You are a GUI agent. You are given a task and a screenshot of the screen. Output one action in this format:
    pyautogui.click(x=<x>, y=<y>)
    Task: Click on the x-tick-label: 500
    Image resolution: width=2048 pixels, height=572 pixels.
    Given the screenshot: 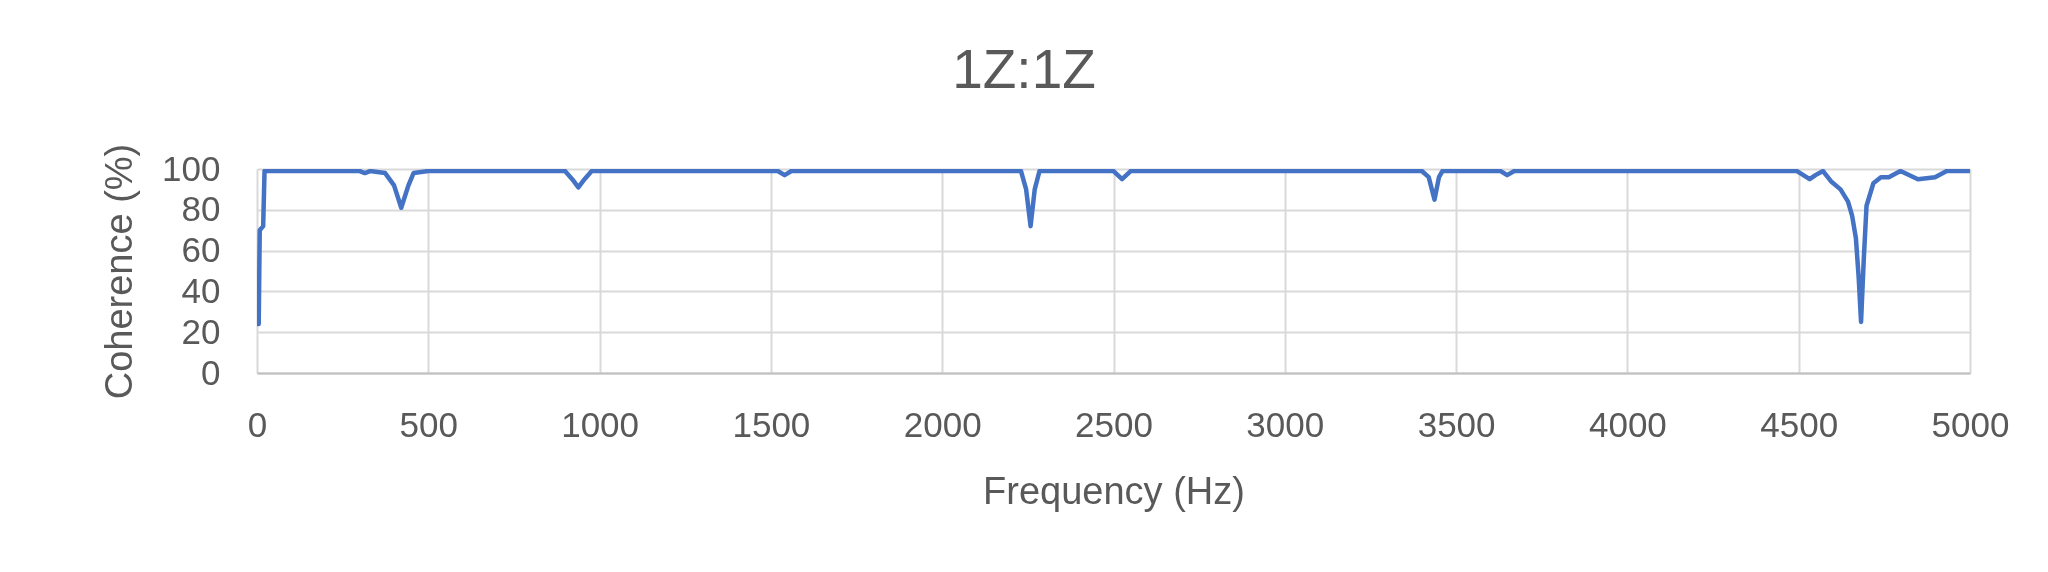 What is the action you would take?
    pyautogui.click(x=428, y=424)
    